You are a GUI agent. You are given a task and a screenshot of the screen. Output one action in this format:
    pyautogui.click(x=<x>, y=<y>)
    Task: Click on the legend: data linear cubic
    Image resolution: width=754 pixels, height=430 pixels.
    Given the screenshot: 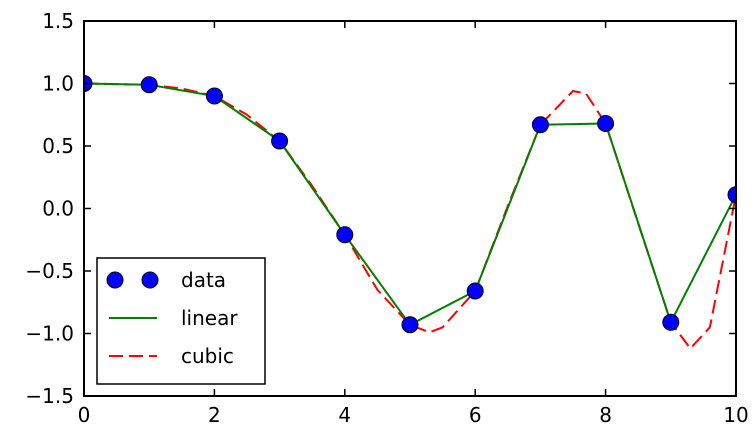 What is the action you would take?
    pyautogui.click(x=181, y=321)
    